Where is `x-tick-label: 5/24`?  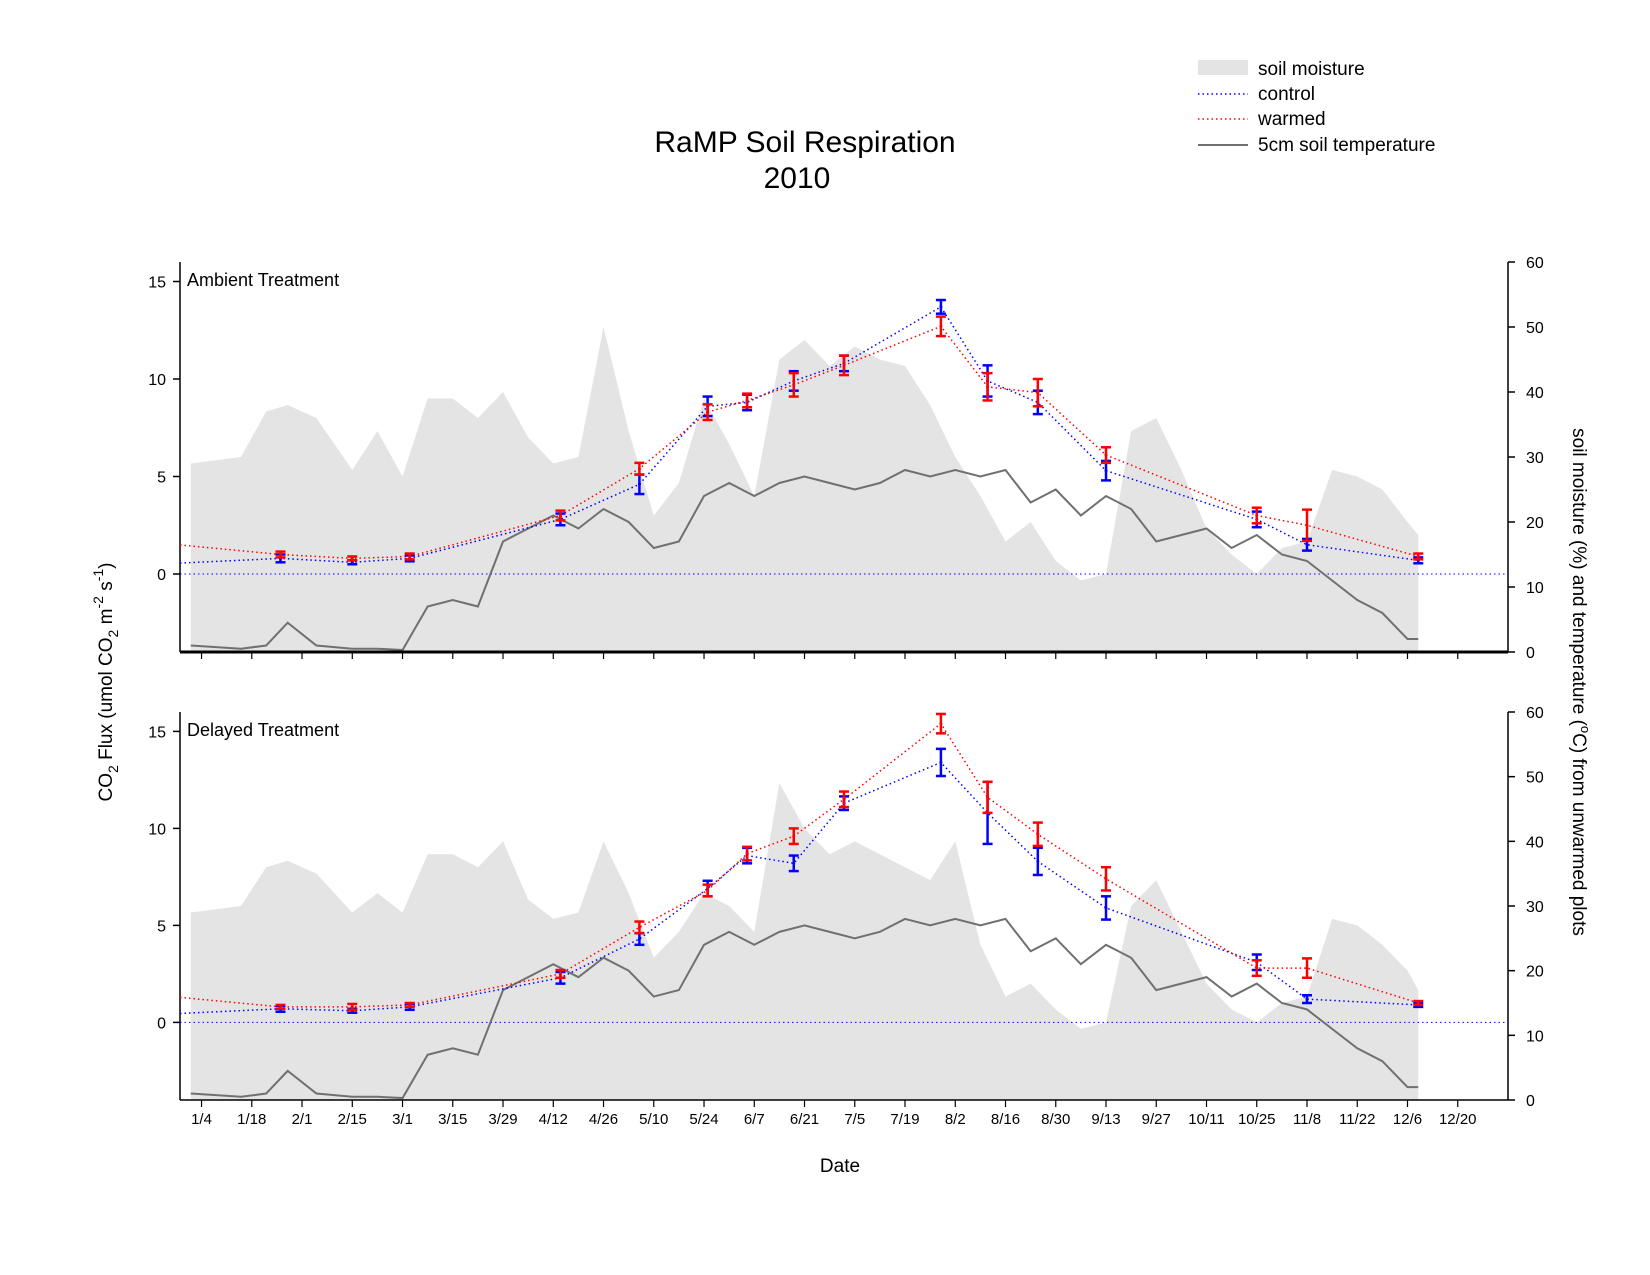 x-tick-label: 5/24 is located at coordinates (703, 1119).